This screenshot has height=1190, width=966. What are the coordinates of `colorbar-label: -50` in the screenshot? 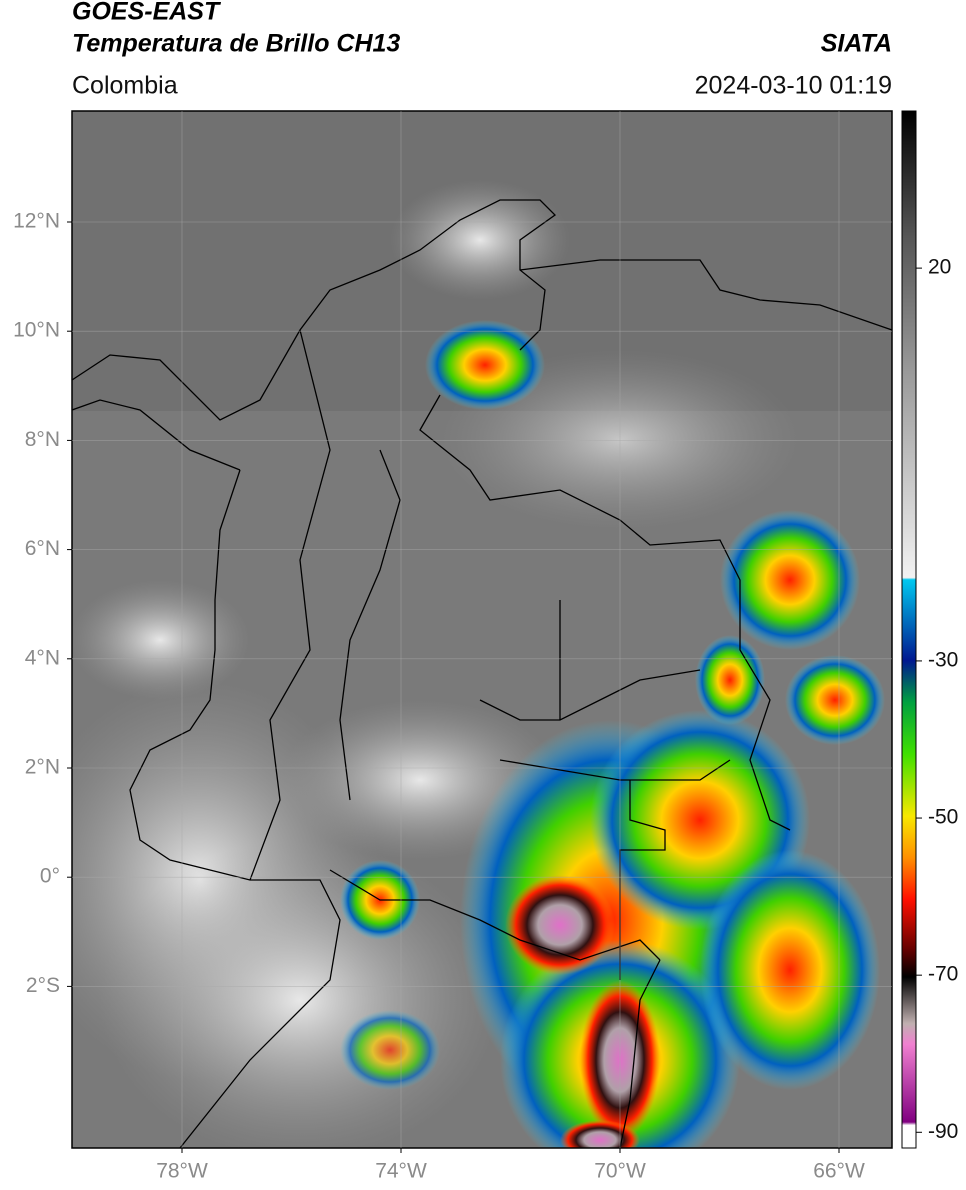 It's located at (943, 817).